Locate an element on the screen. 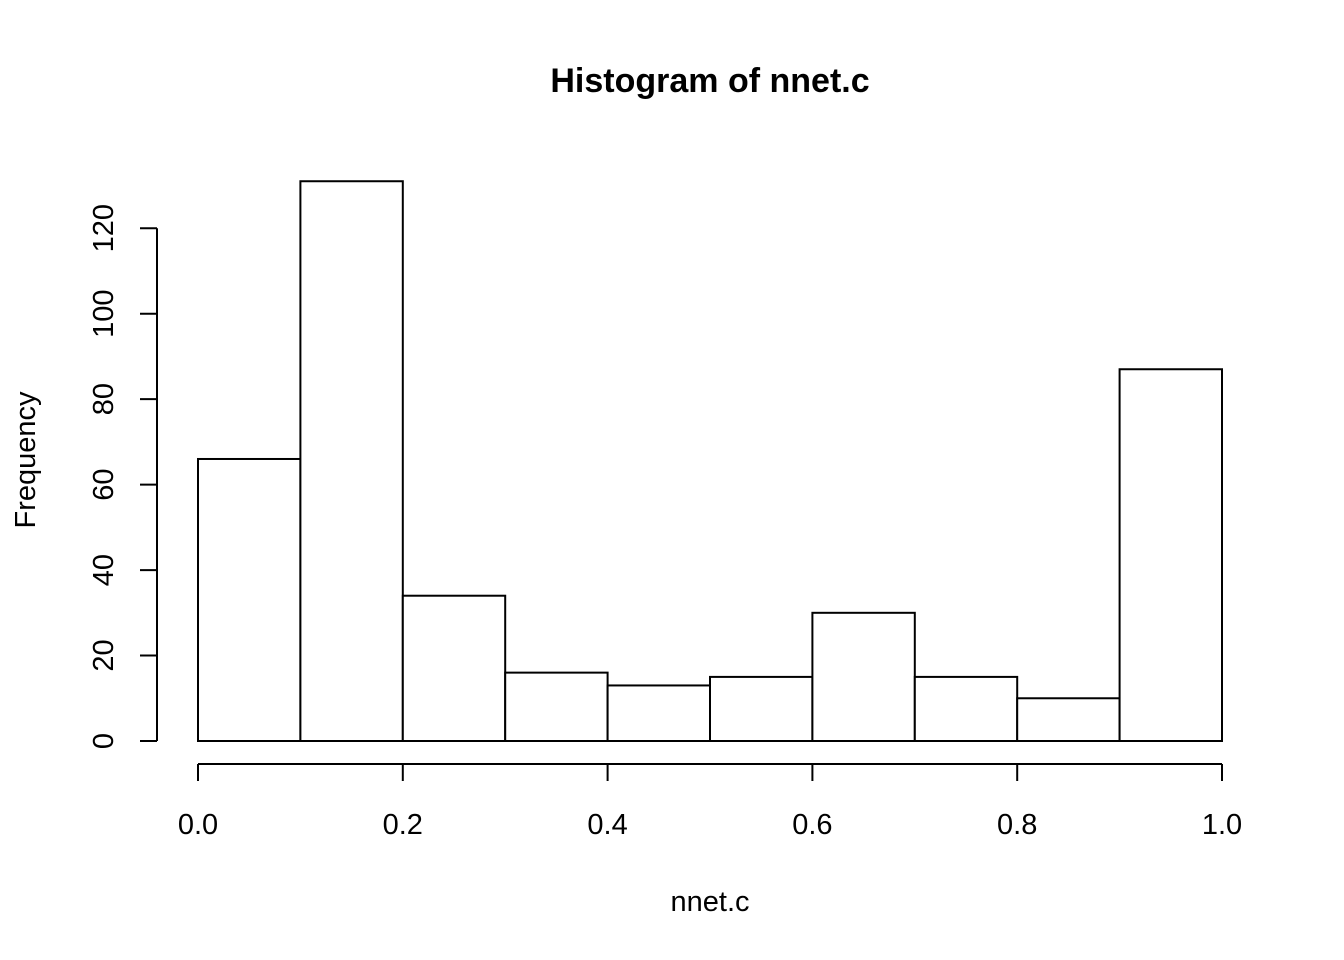 This screenshot has width=1344, height=960. y-tick-label: 60 is located at coordinates (104, 484).